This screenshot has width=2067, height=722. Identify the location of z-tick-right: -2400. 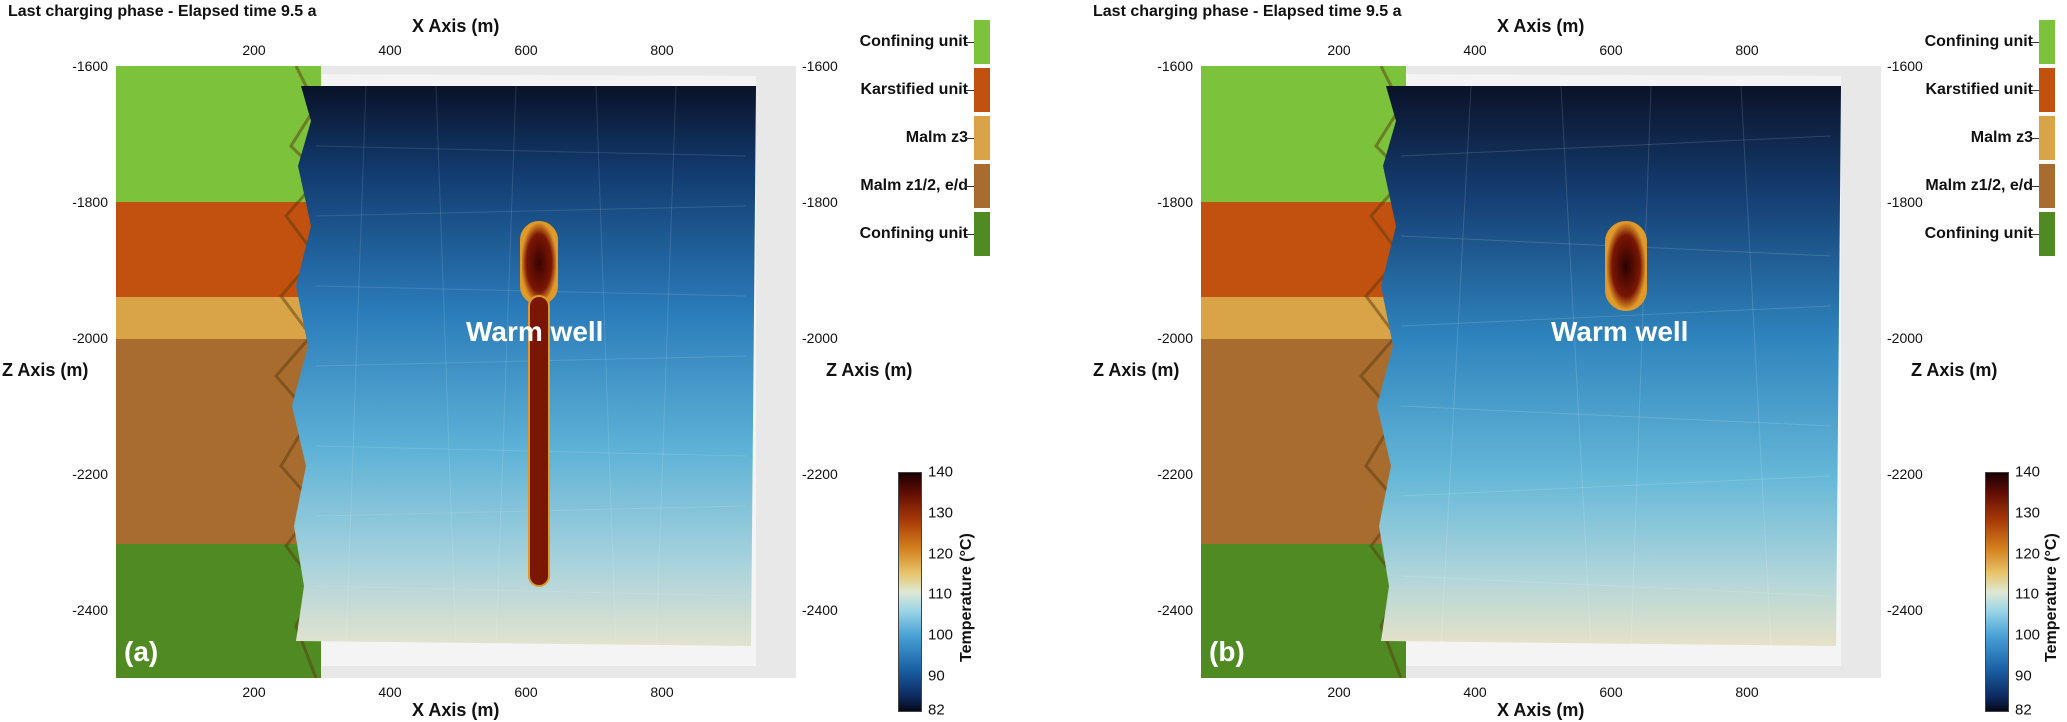
(1905, 610).